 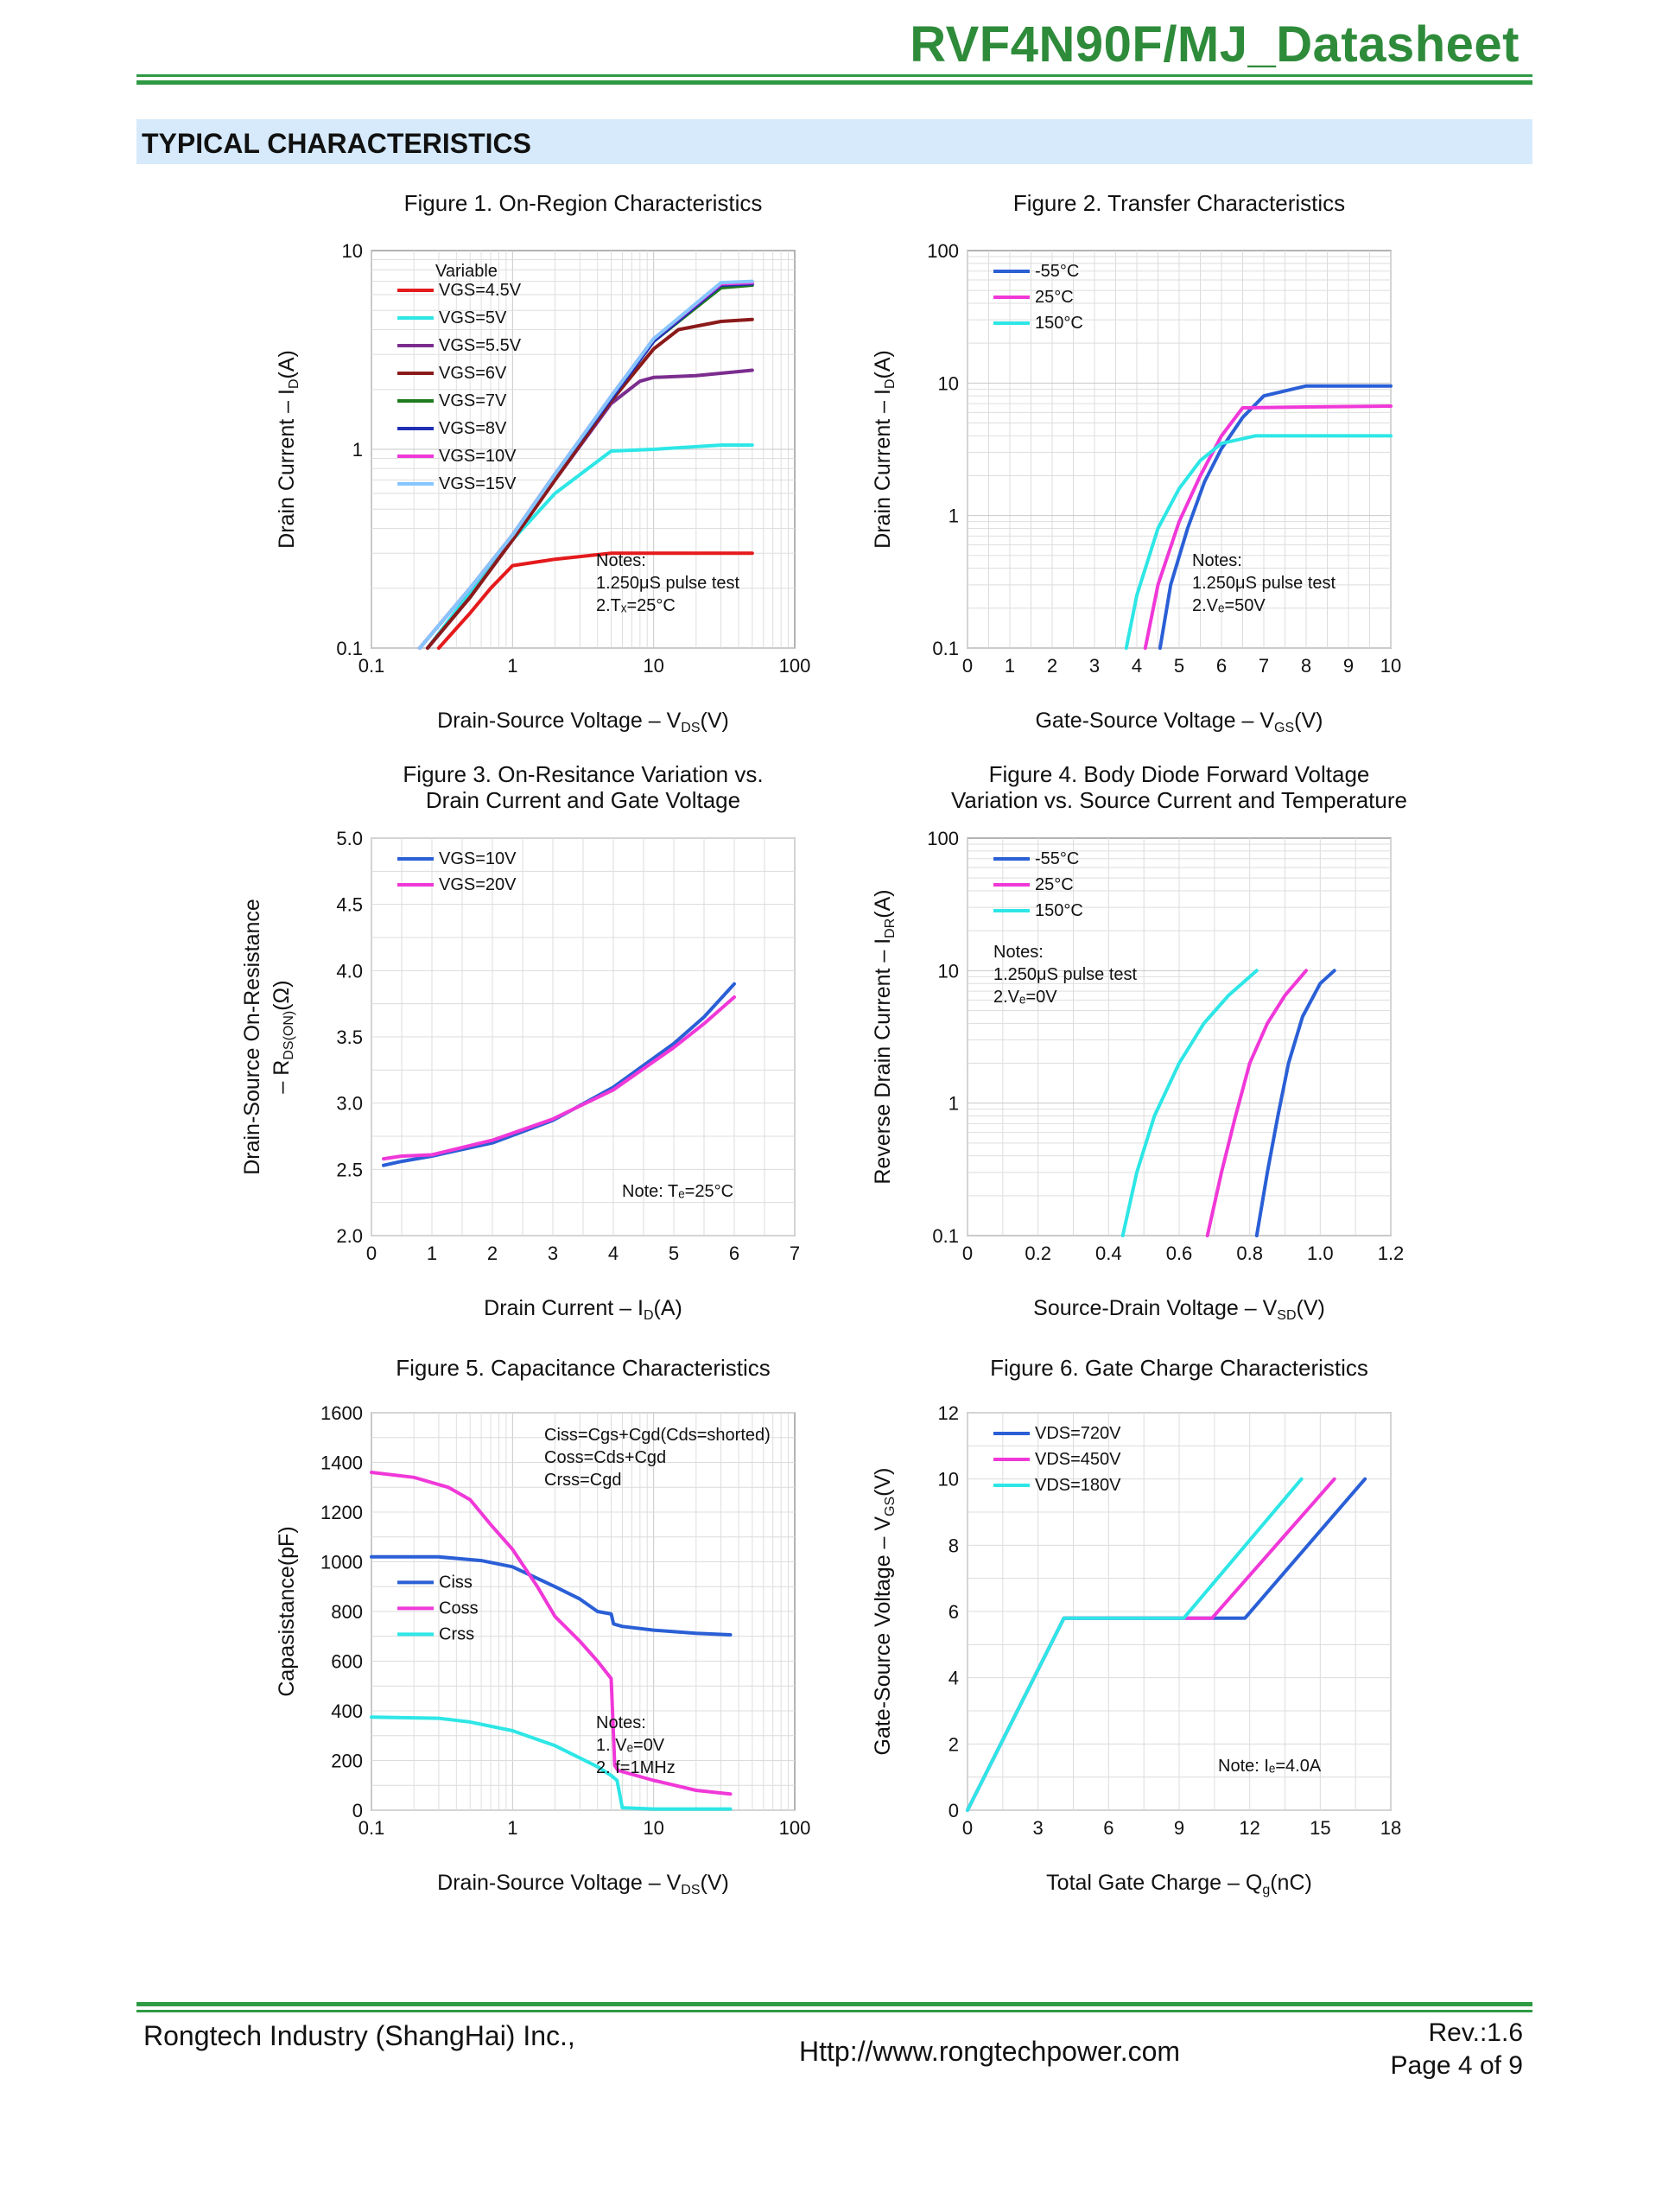 I want to click on x-tick-label: 0.8, so click(x=1249, y=1253).